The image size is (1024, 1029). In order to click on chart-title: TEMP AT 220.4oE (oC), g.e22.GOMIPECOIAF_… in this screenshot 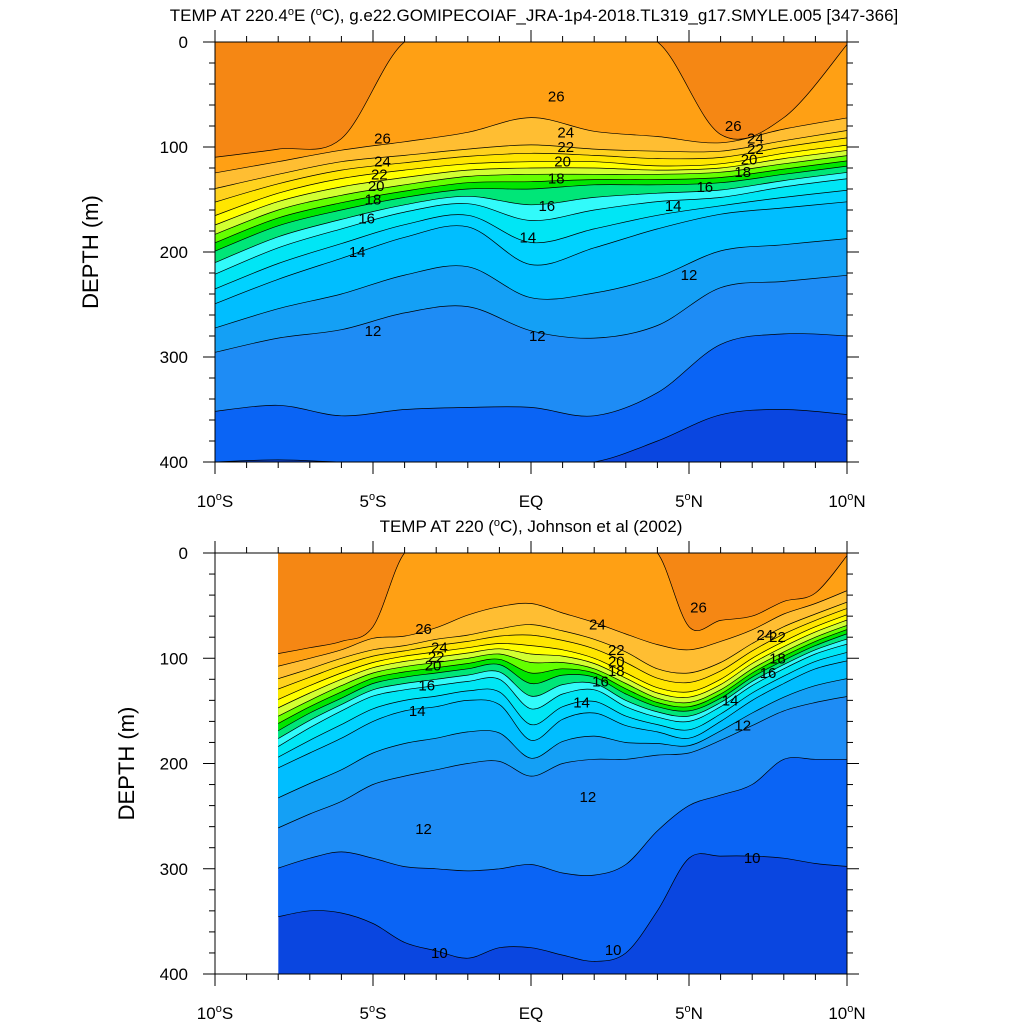, I will do `click(534, 15)`.